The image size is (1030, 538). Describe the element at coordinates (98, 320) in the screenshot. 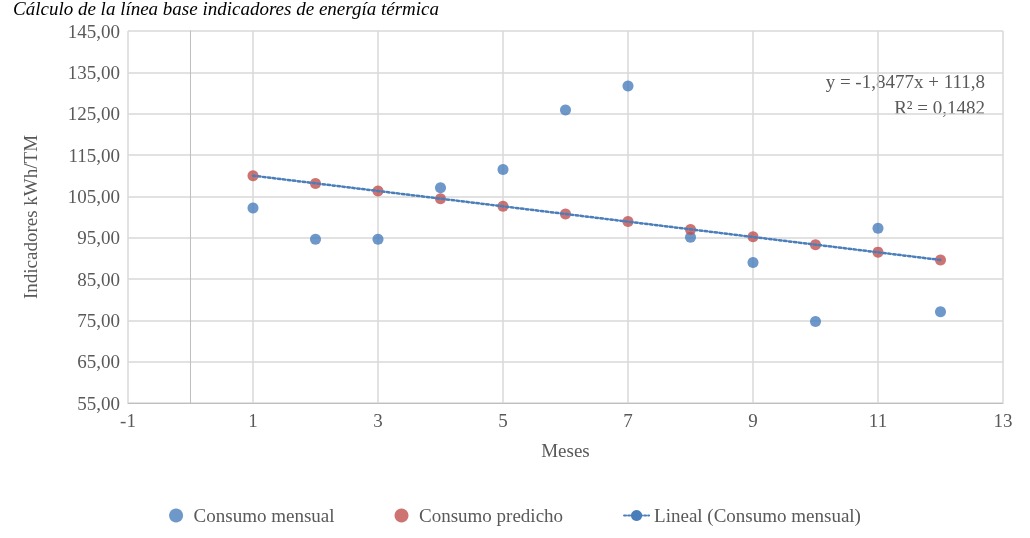

I see `y-tick-label: 75,00` at that location.